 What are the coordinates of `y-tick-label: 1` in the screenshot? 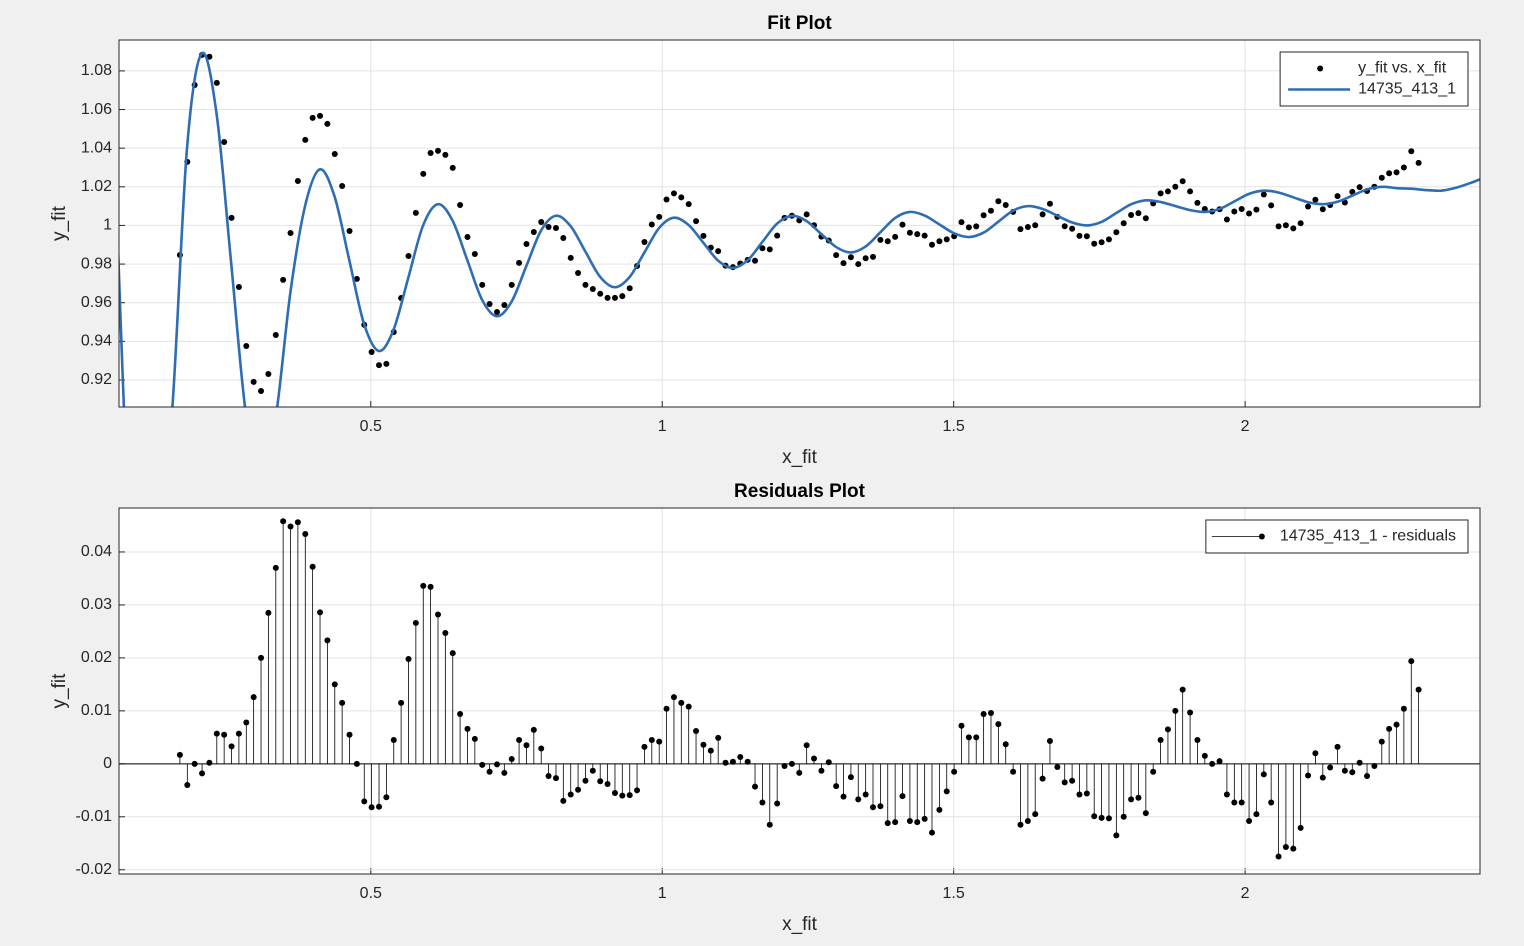 It's located at (107, 225).